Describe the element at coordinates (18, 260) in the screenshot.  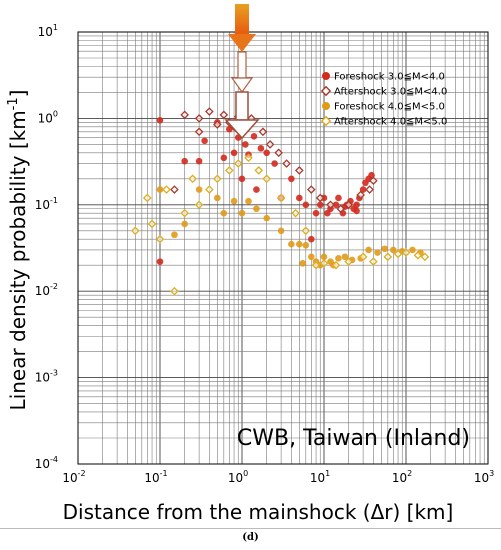
I see `y-axis-title-main: Linear density probability [km` at that location.